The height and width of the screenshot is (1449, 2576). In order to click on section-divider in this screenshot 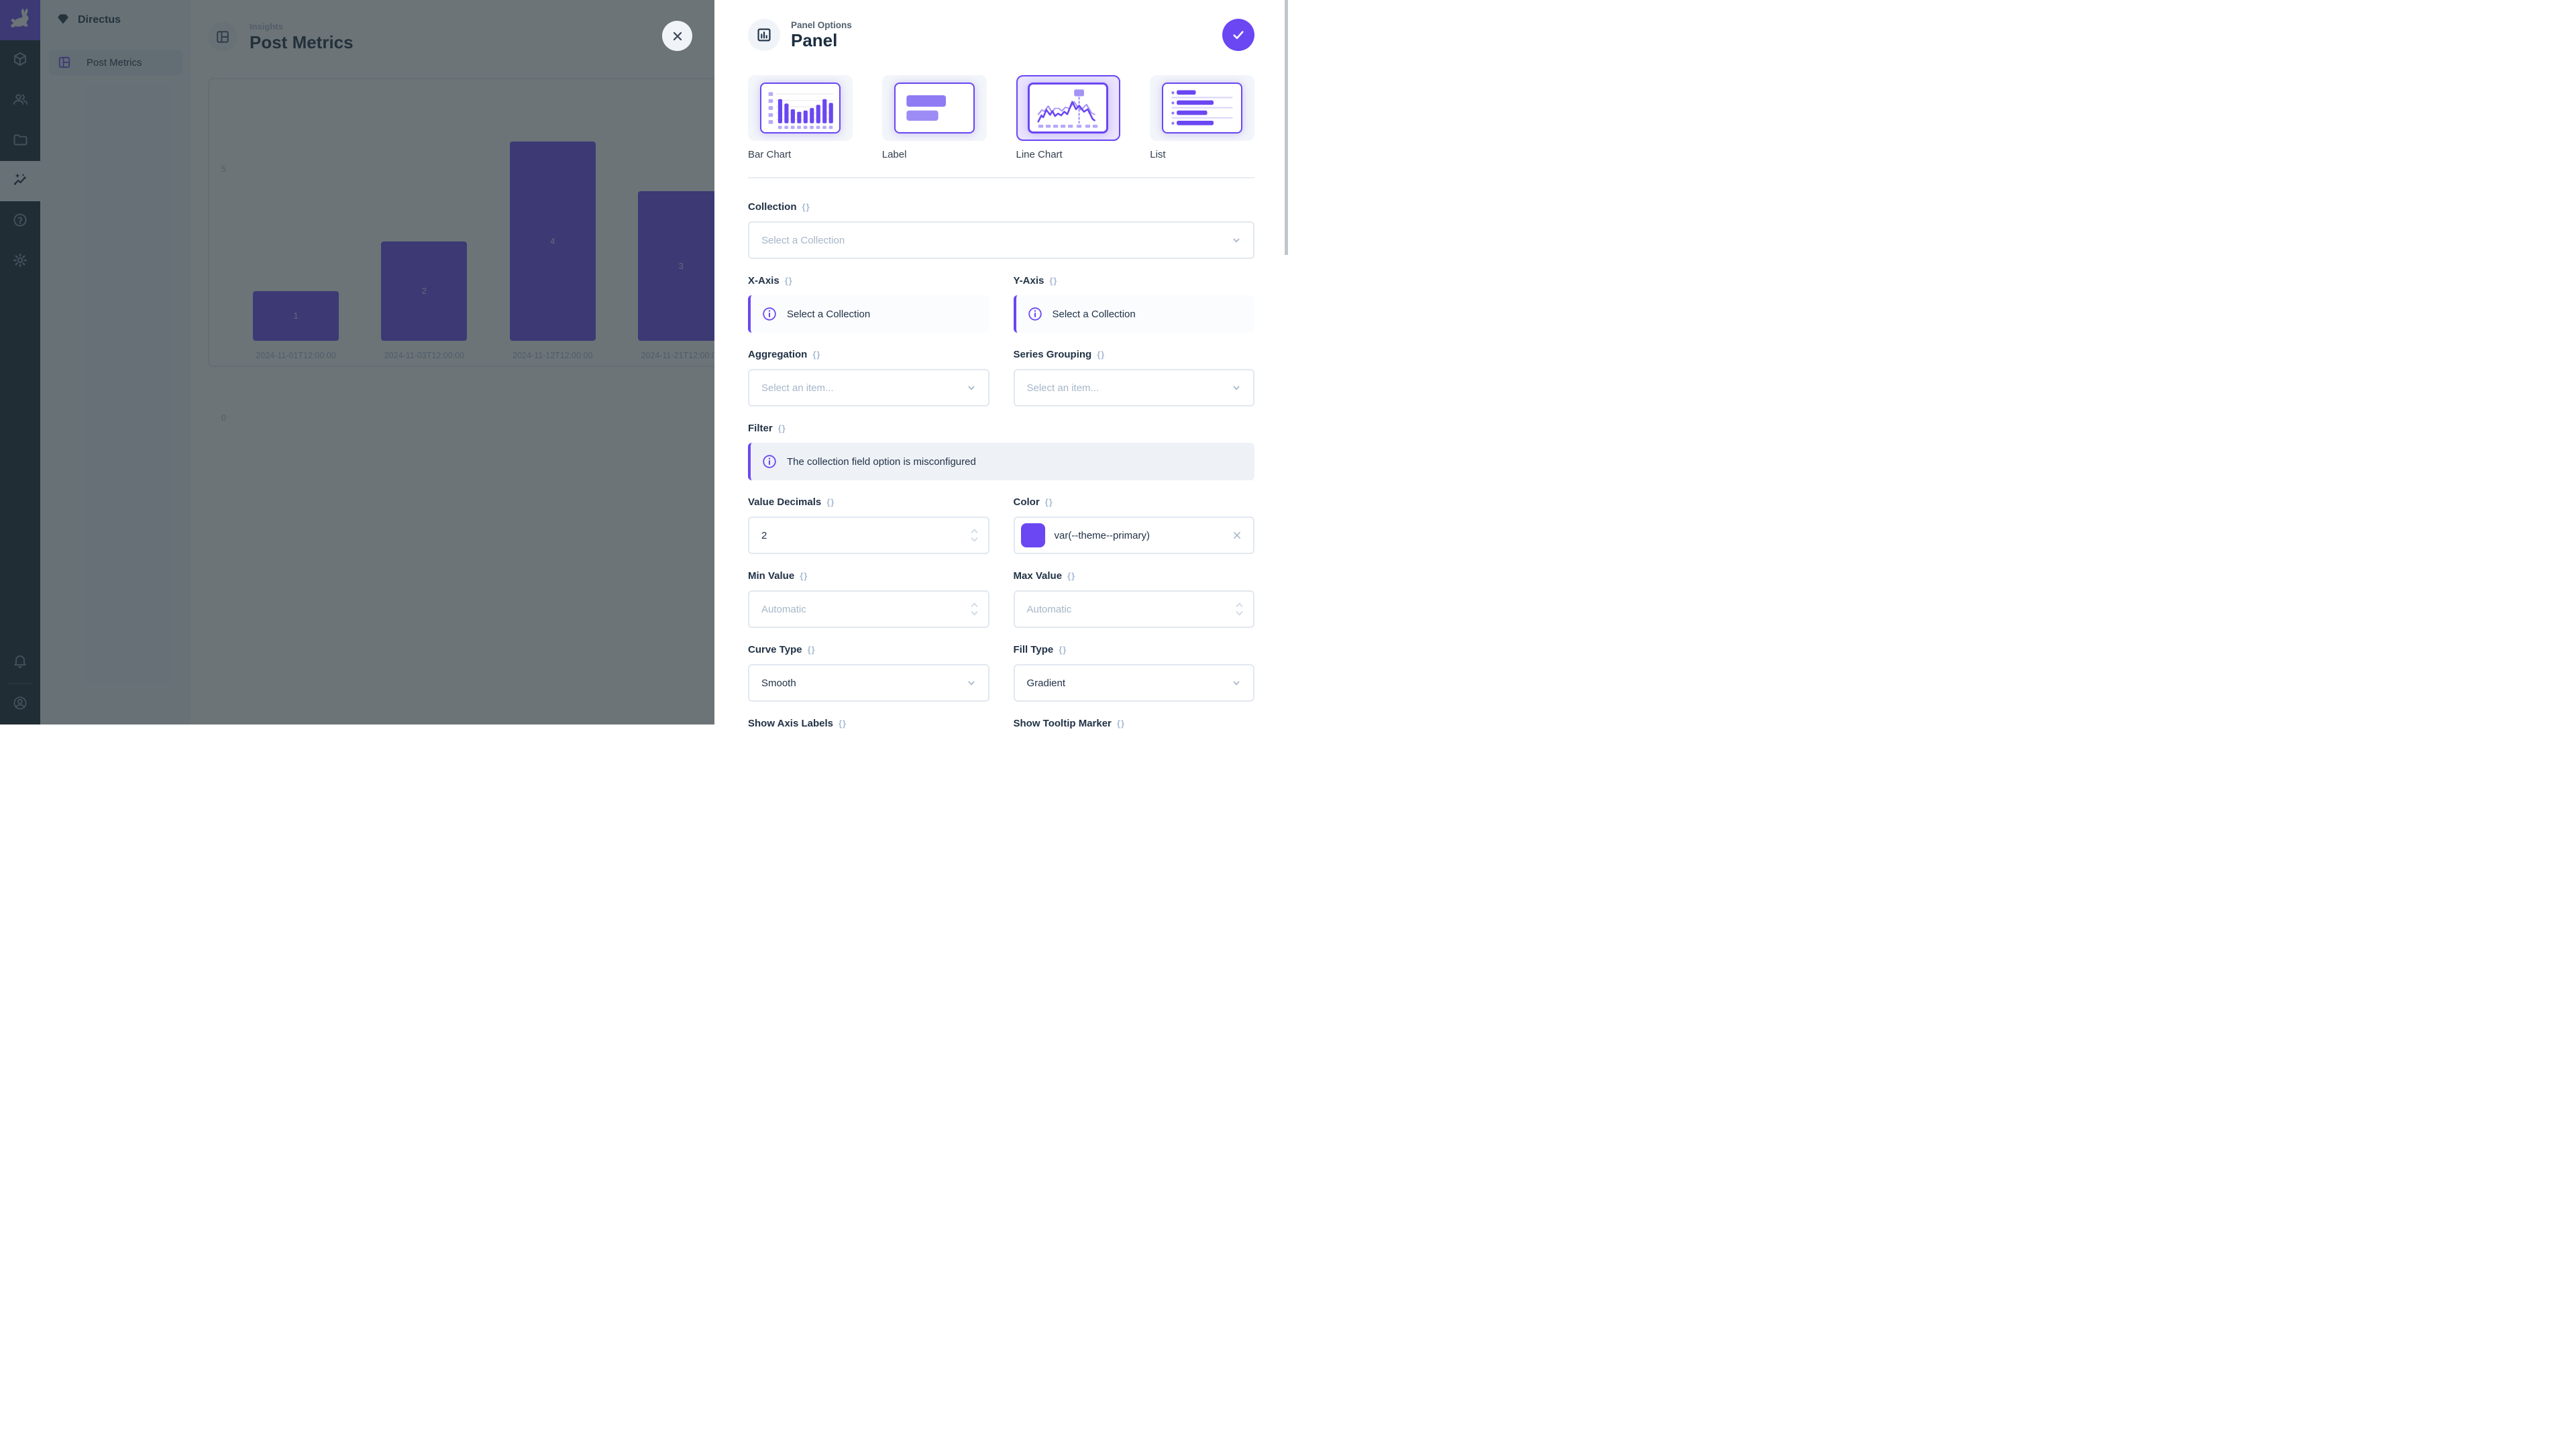, I will do `click(1001, 177)`.